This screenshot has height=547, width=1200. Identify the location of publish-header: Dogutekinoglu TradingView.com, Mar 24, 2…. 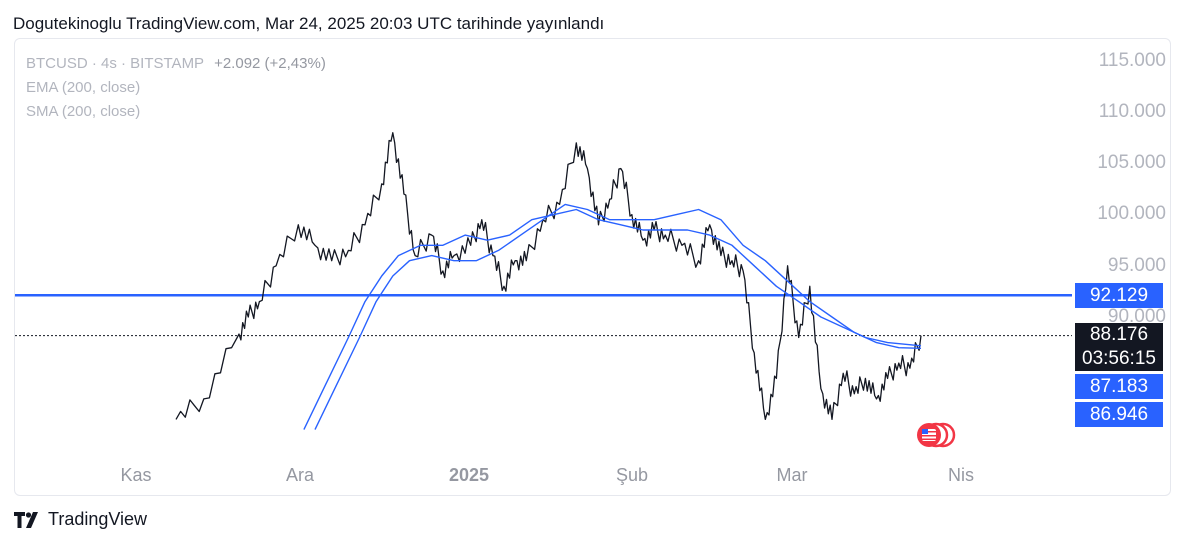
(309, 23).